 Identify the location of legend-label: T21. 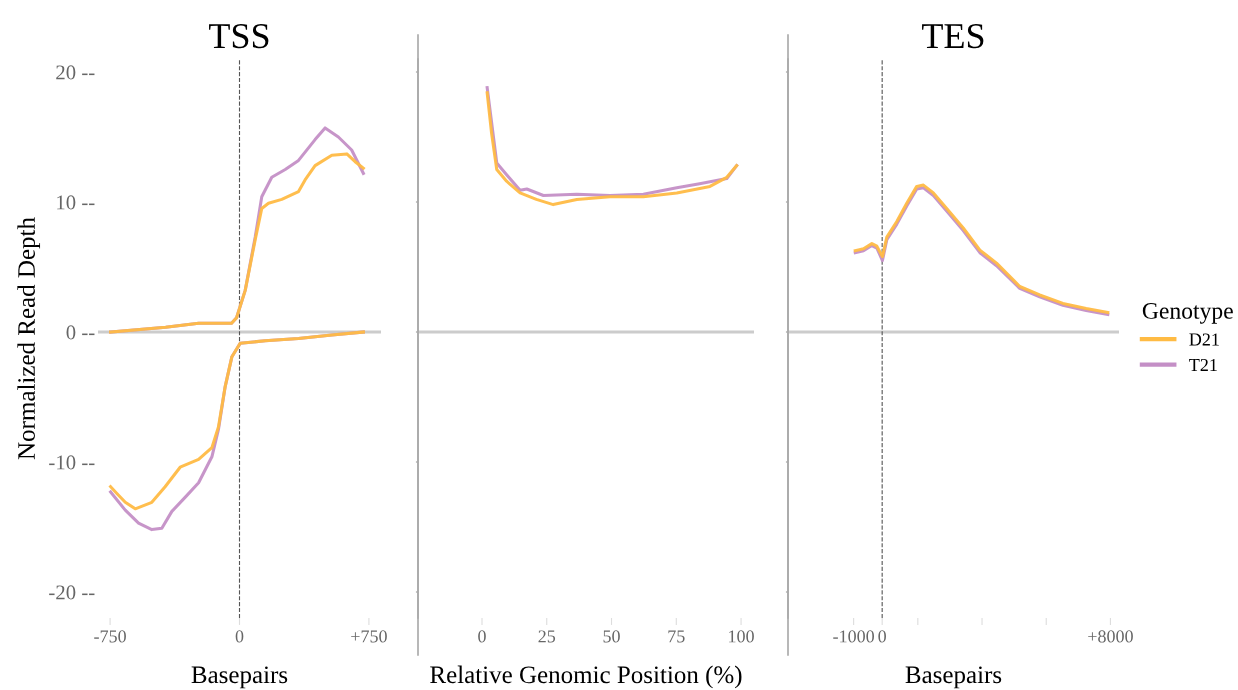
(1203, 364).